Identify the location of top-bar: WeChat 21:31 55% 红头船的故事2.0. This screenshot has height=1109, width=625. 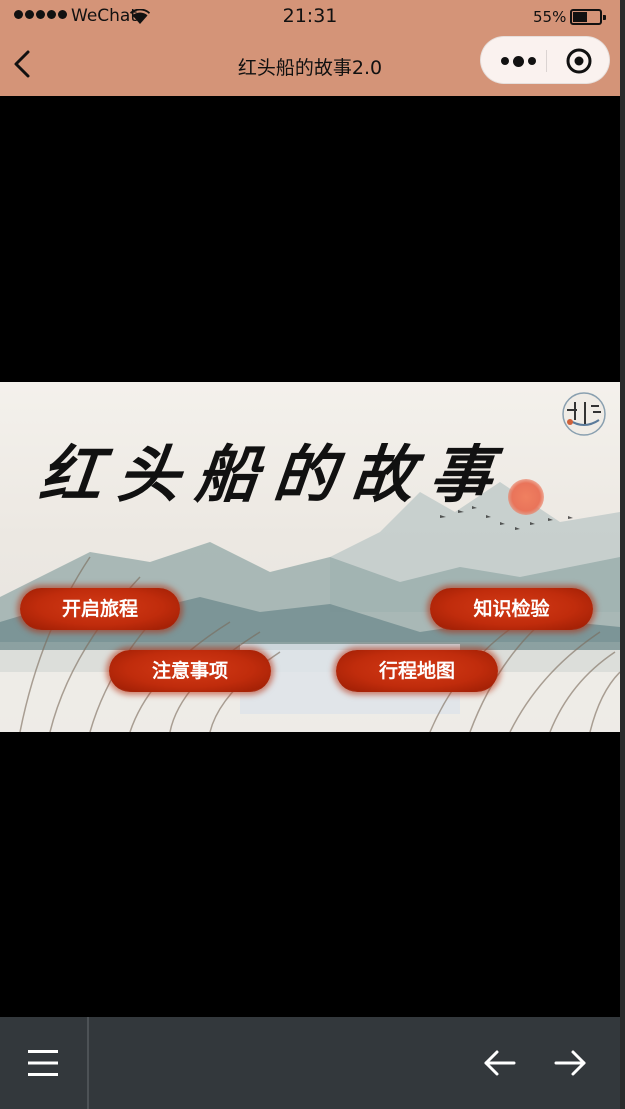
(310, 48).